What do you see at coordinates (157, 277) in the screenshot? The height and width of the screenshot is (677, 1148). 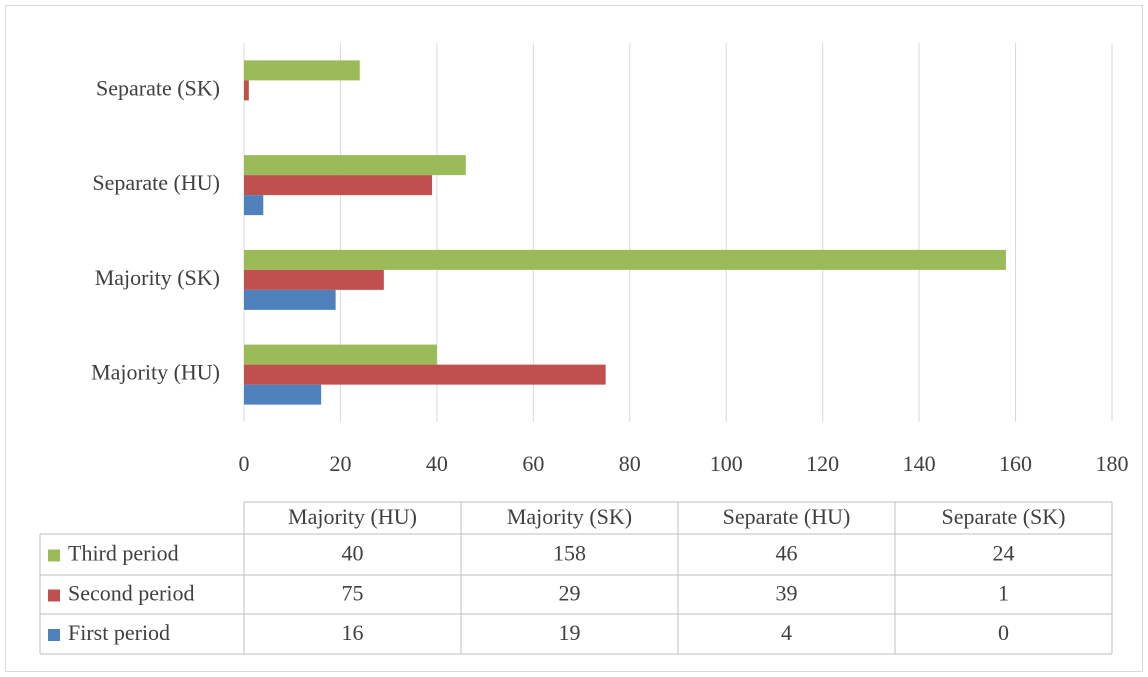 I see `y-tick-label: Majority (SK)` at bounding box center [157, 277].